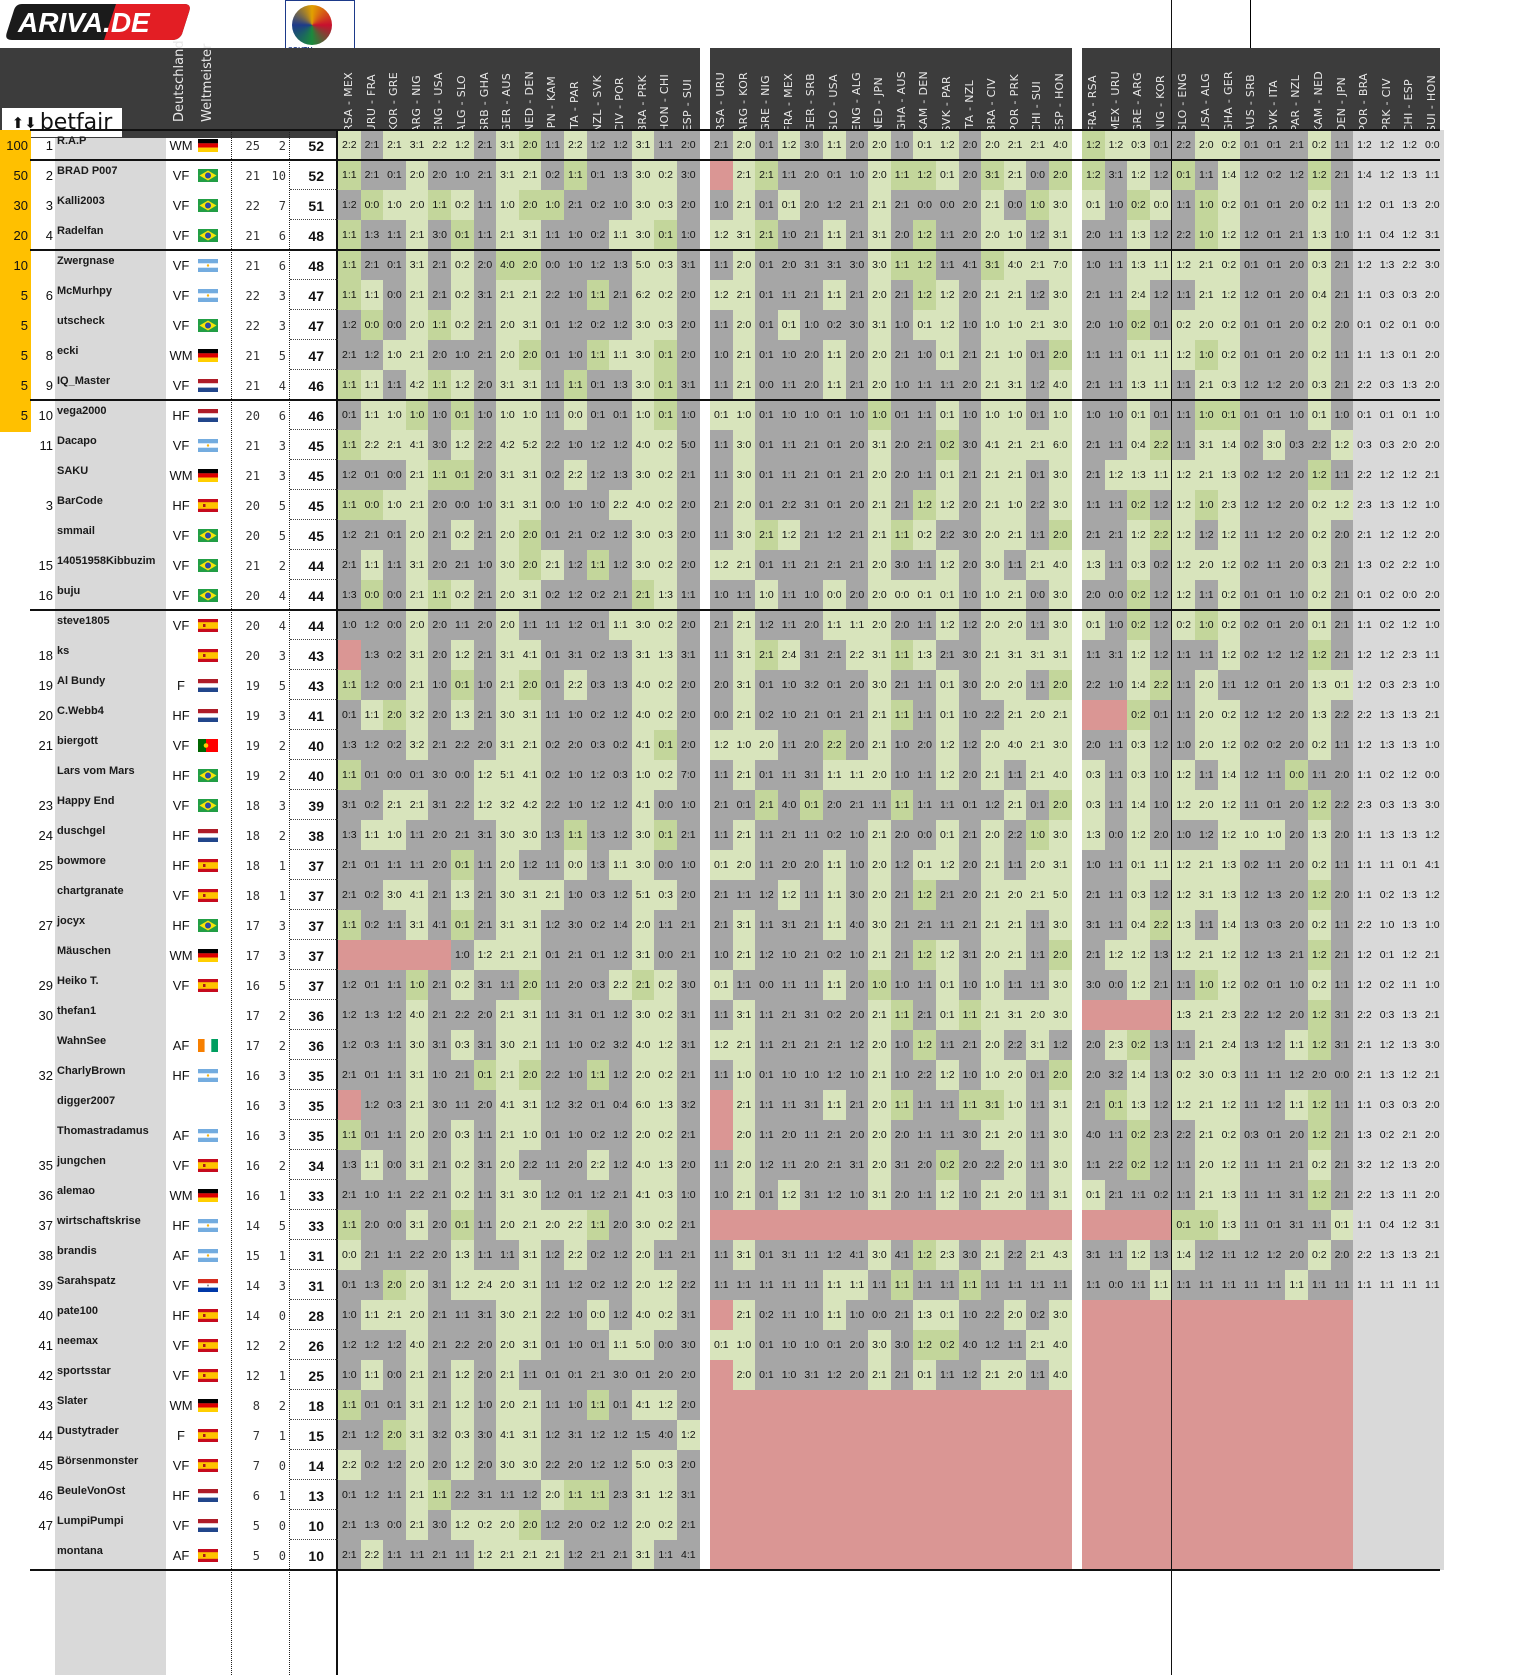  Describe the element at coordinates (1116, 1555) in the screenshot. I see `prediction-cell` at that location.